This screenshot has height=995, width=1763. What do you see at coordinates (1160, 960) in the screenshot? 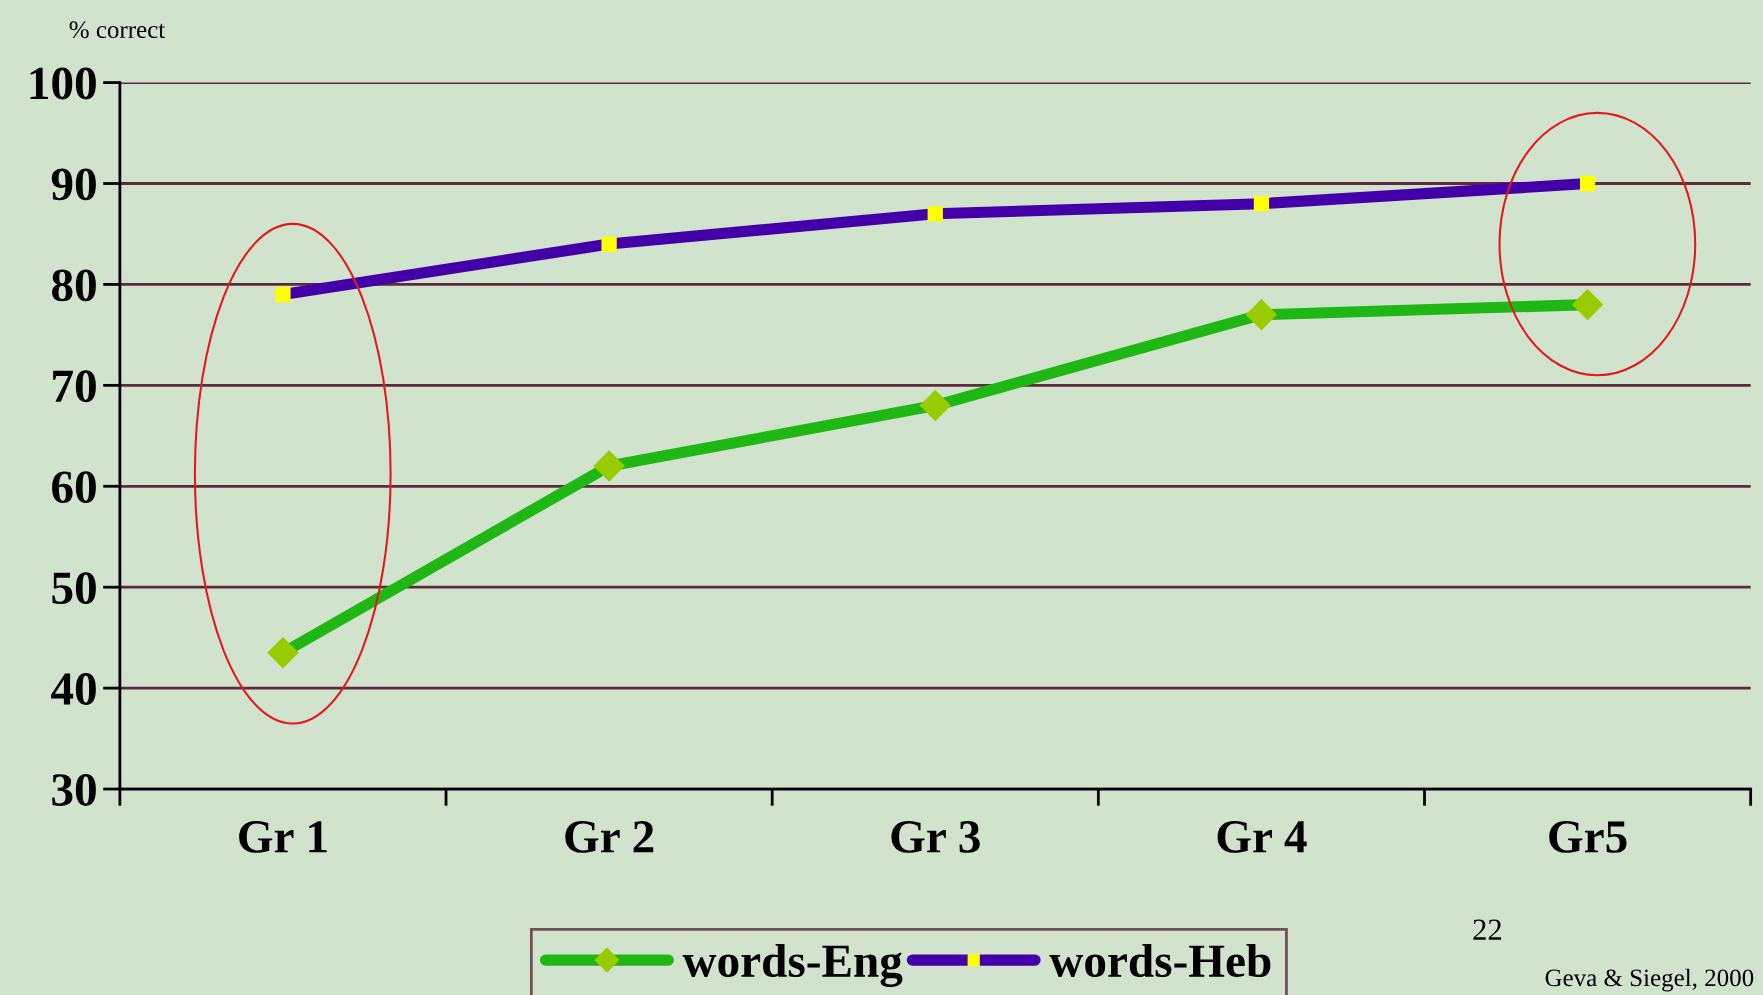
I see `legend-label: words-Heb` at bounding box center [1160, 960].